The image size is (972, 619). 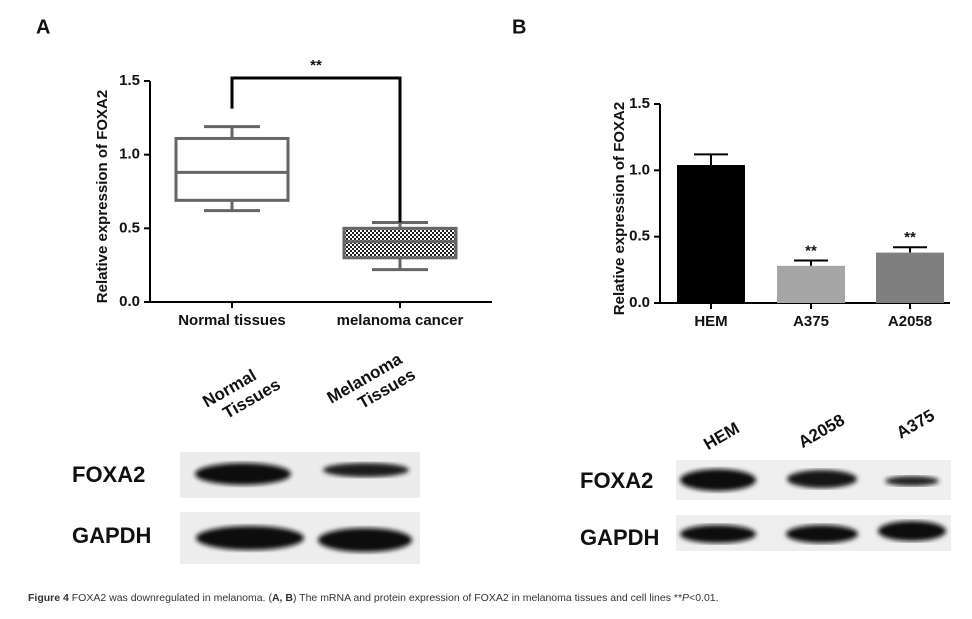 What do you see at coordinates (43, 27) in the screenshot?
I see `panel-label: A` at bounding box center [43, 27].